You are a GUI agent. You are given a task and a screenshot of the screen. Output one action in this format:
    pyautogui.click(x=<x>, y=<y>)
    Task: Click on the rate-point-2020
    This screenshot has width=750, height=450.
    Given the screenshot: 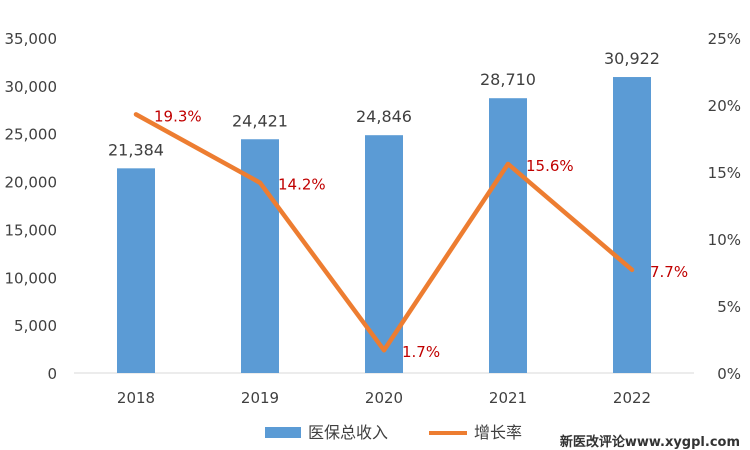 What is the action you would take?
    pyautogui.click(x=384, y=350)
    